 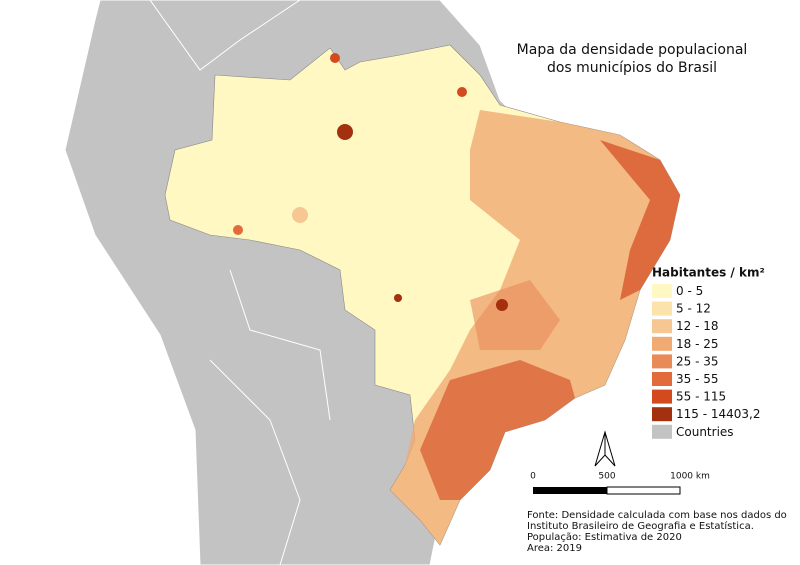 What do you see at coordinates (705, 432) in the screenshot?
I see `legend-label: Countries` at bounding box center [705, 432].